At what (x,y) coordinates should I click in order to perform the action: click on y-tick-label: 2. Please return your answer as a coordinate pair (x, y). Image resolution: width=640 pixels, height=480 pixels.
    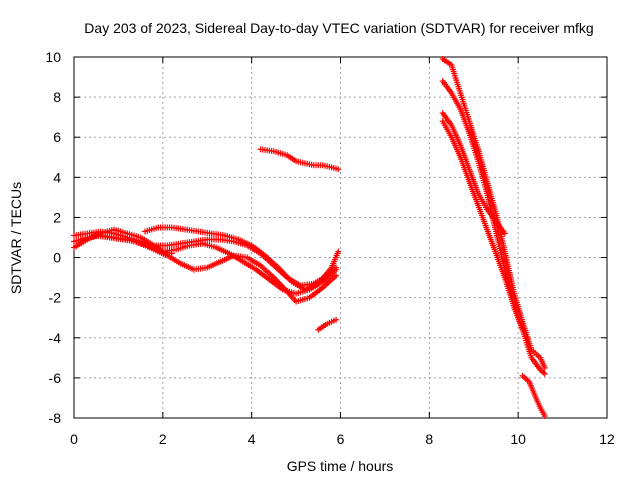
    Looking at the image, I should click on (57, 217).